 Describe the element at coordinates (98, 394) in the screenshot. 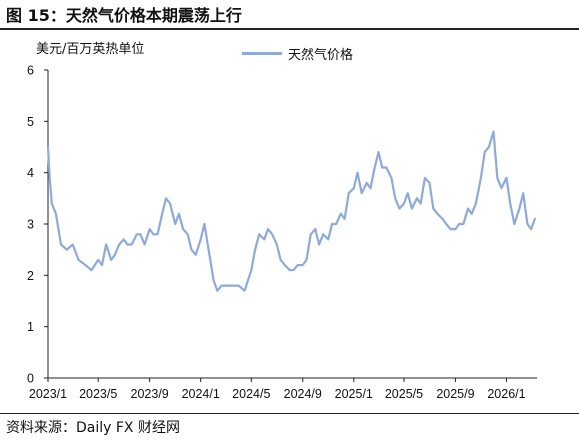

I see `x-tick-label: 2023/5` at that location.